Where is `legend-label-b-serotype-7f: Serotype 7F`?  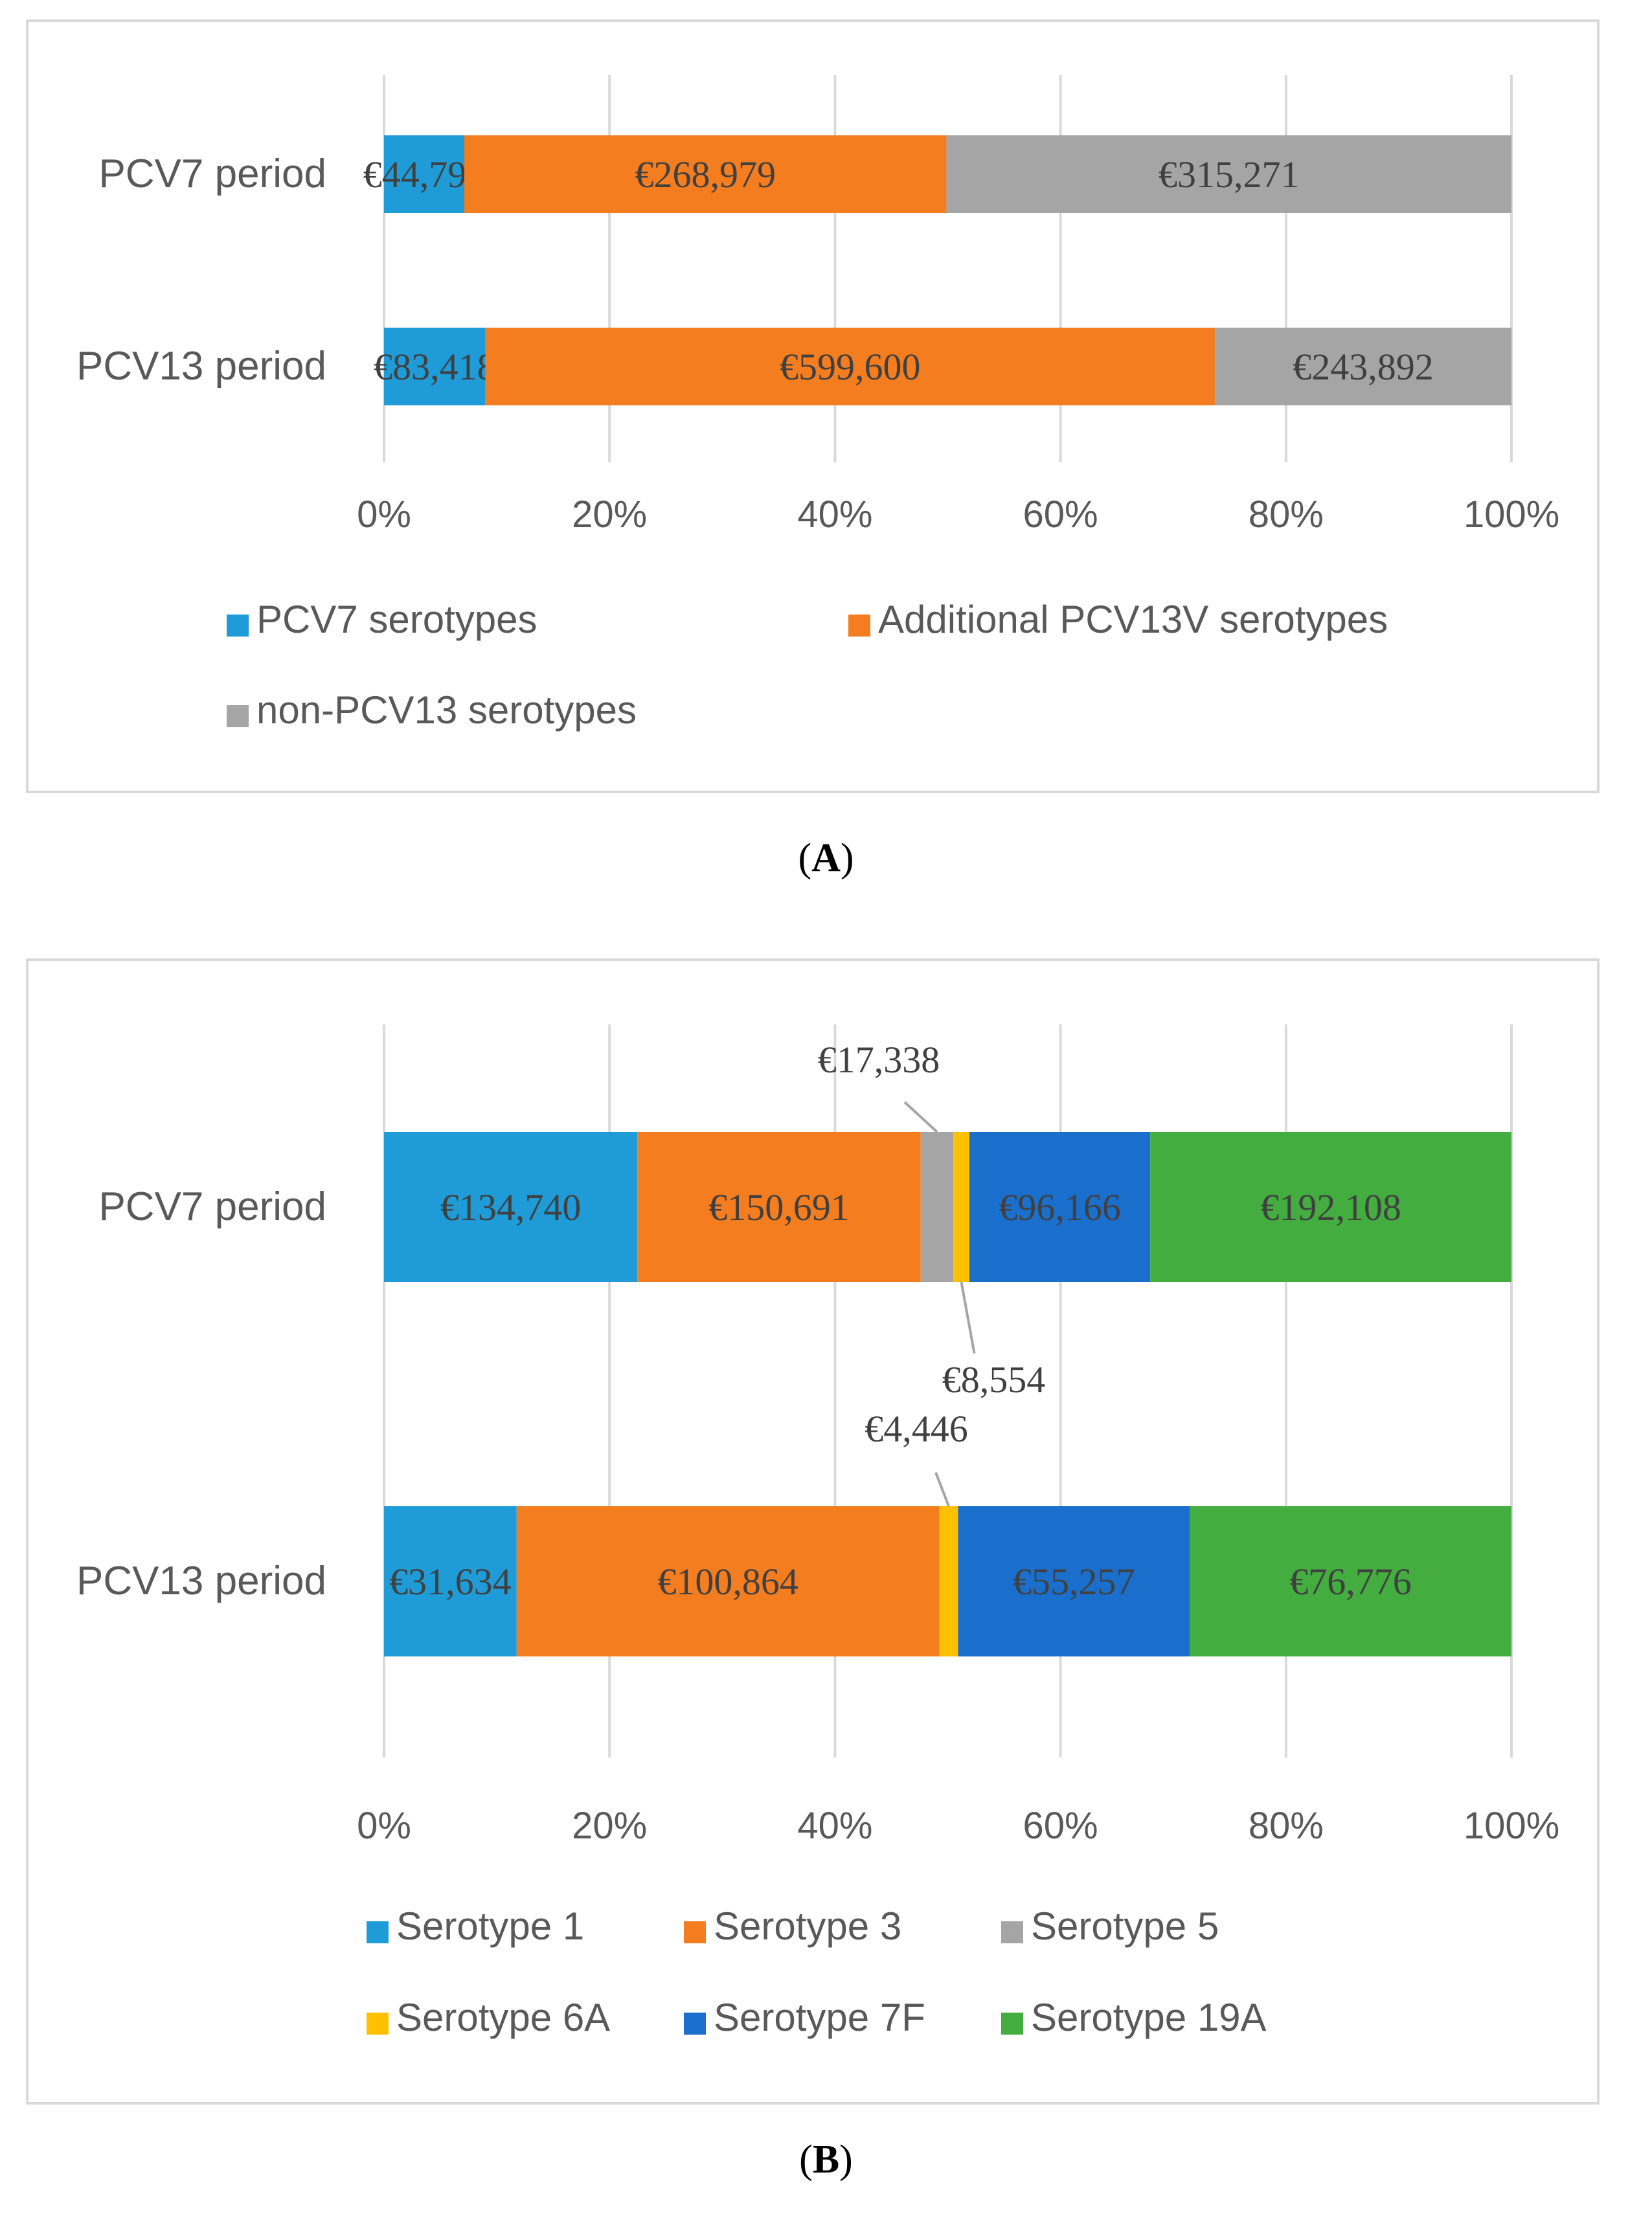
legend-label-b-serotype-7f: Serotype 7F is located at coordinates (820, 2017).